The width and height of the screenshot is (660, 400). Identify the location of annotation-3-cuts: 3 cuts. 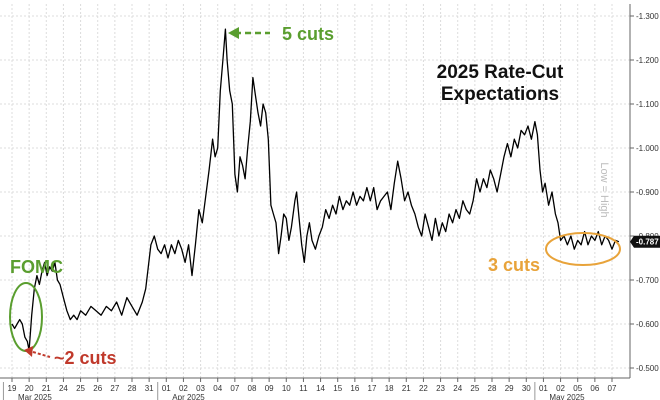
(554, 253).